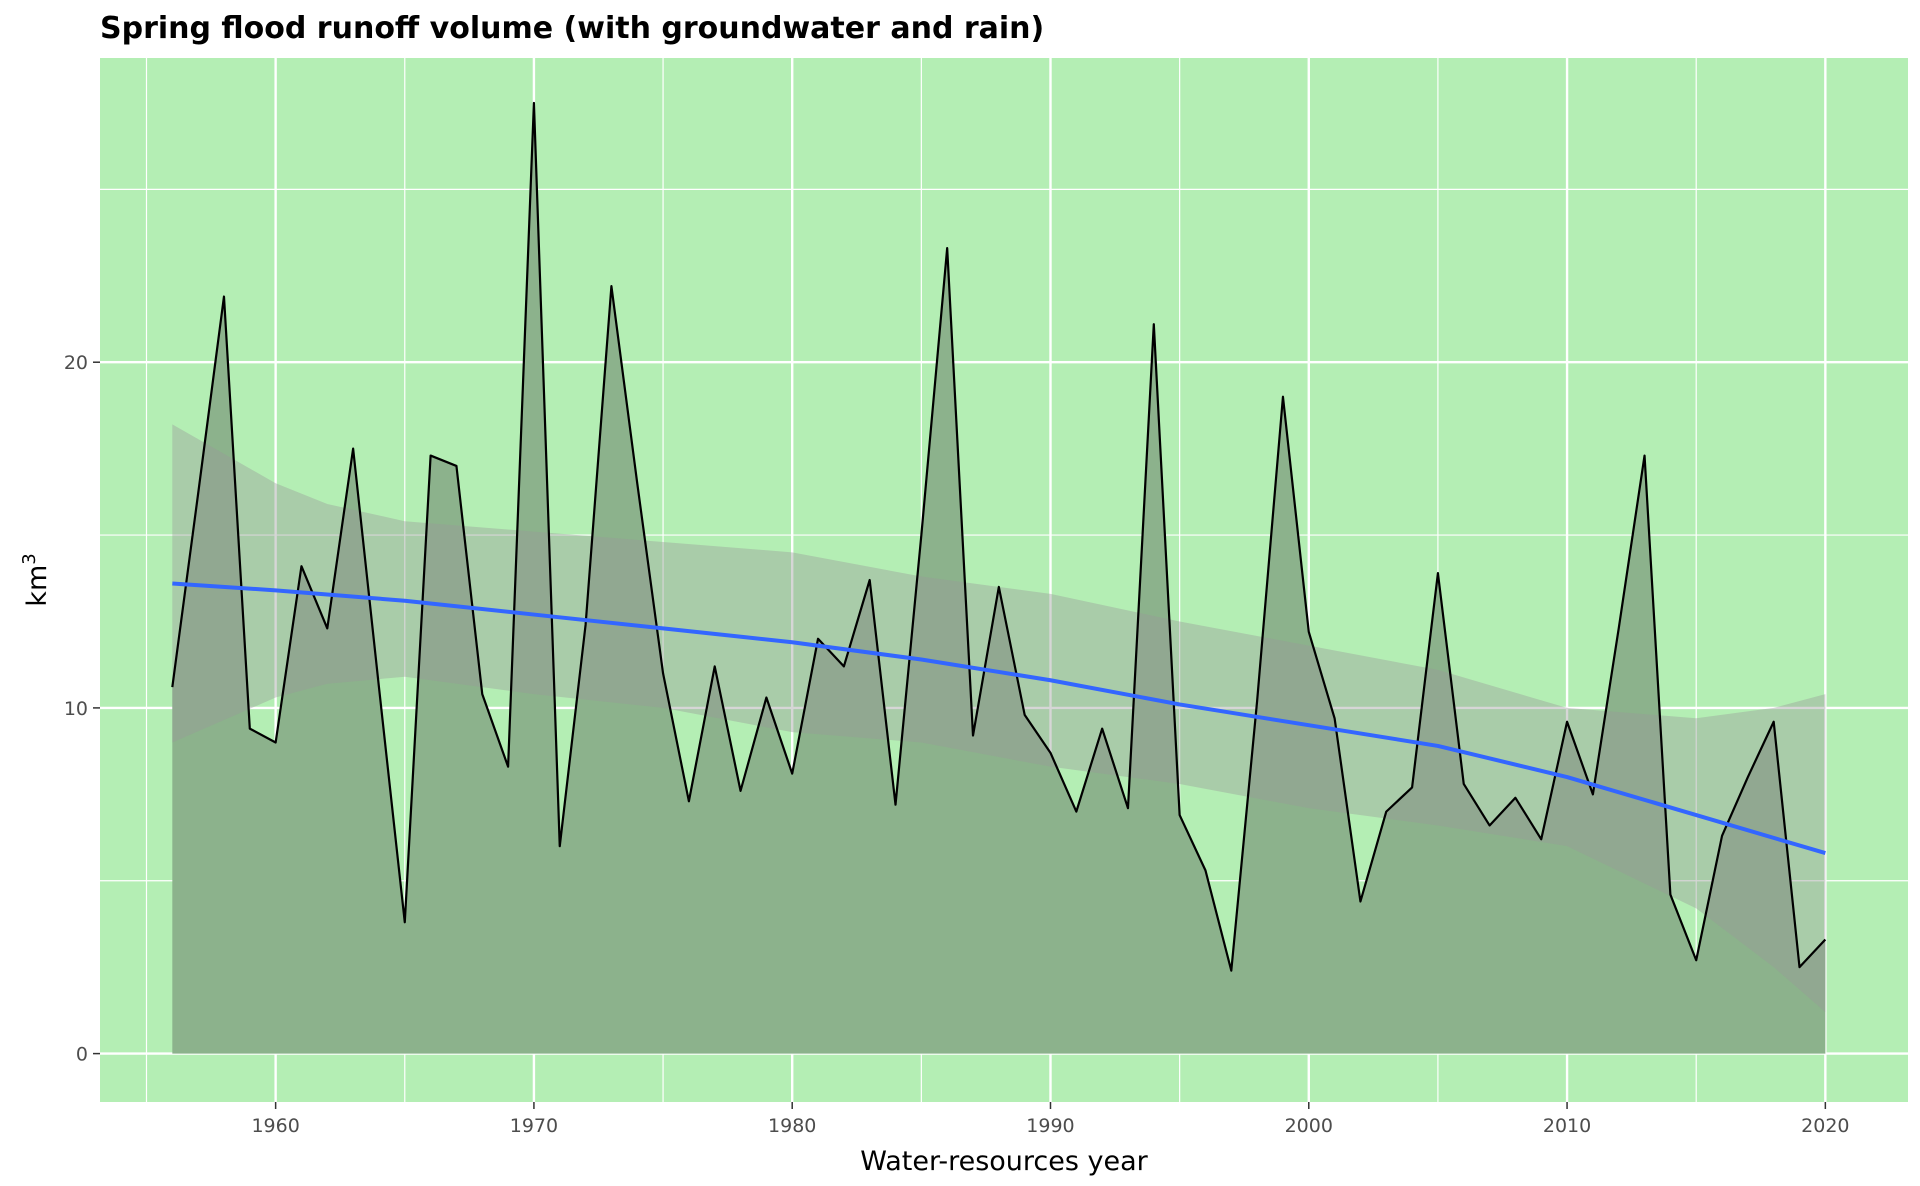 The image size is (1920, 1186). What do you see at coordinates (534, 1126) in the screenshot?
I see `x-tick-label: 1970` at bounding box center [534, 1126].